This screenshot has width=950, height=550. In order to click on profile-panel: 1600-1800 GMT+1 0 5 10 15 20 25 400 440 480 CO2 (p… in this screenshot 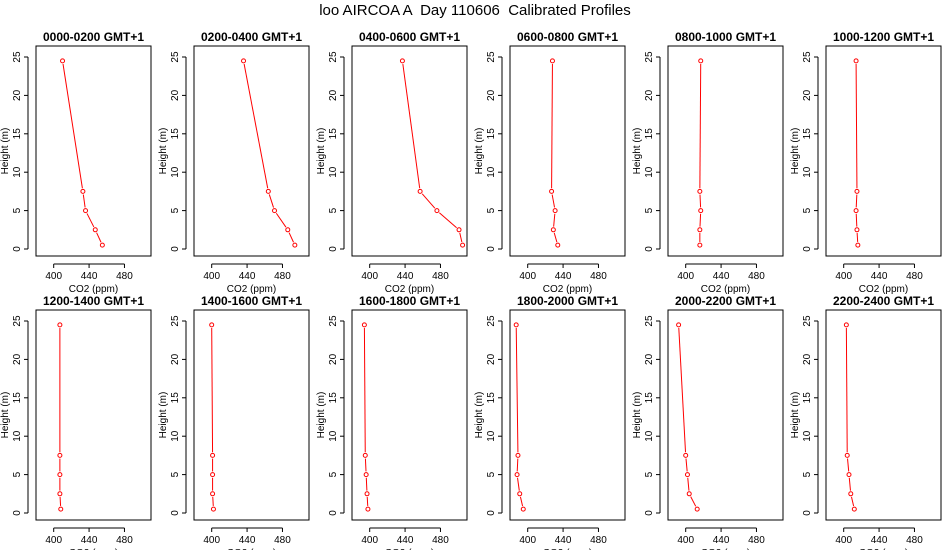, I will do `click(392, 422)`.